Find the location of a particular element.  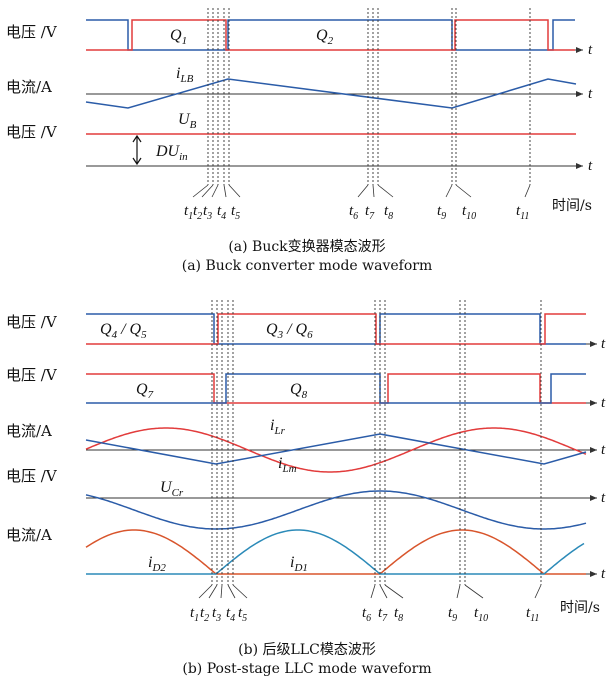

panel-b-ucr-label: UCr is located at coordinates (172, 489).